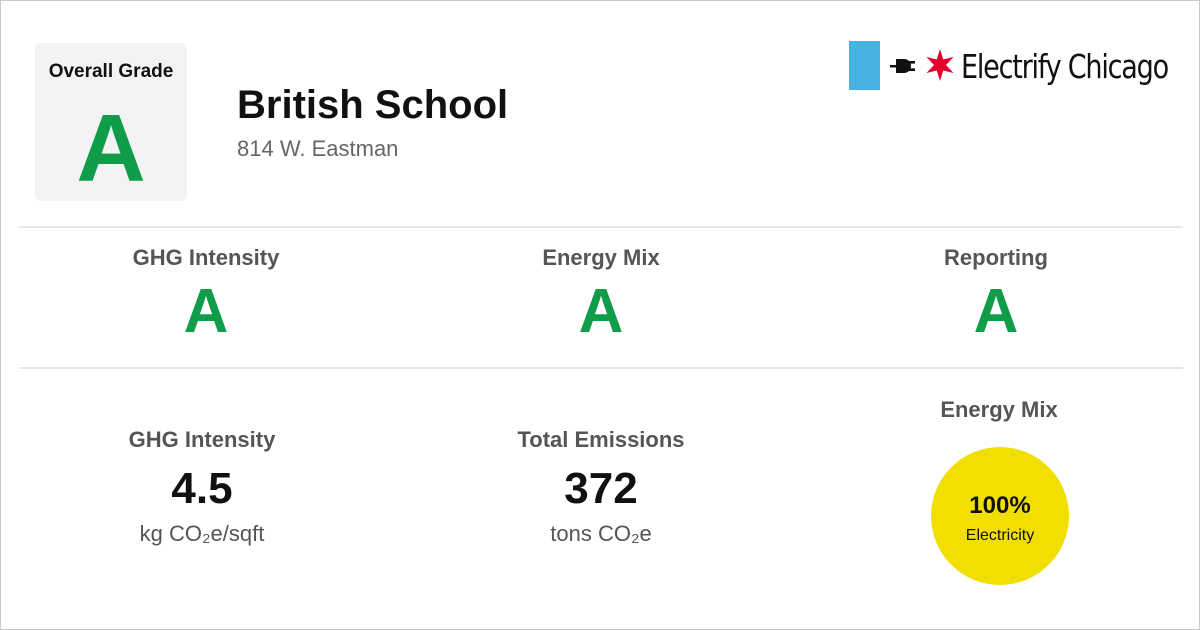 The height and width of the screenshot is (630, 1200). Describe the element at coordinates (373, 105) in the screenshot. I see `building-name: British School` at that location.